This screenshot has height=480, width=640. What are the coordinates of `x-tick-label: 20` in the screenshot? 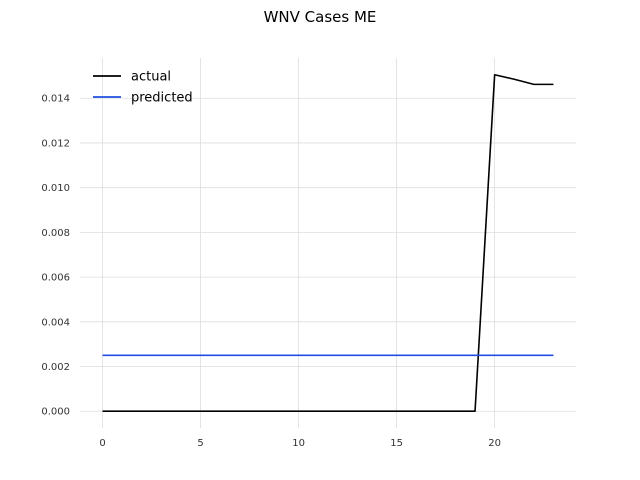 It's located at (494, 443).